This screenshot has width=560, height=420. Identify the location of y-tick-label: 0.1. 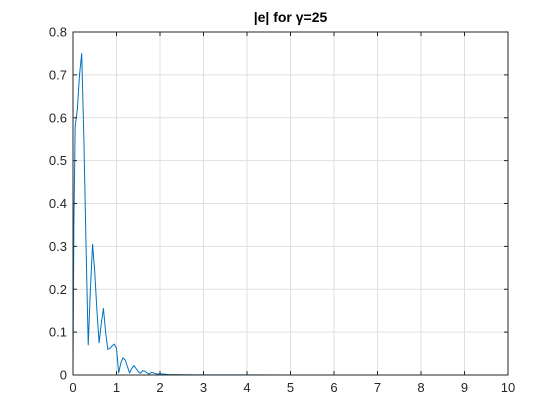
(58, 332).